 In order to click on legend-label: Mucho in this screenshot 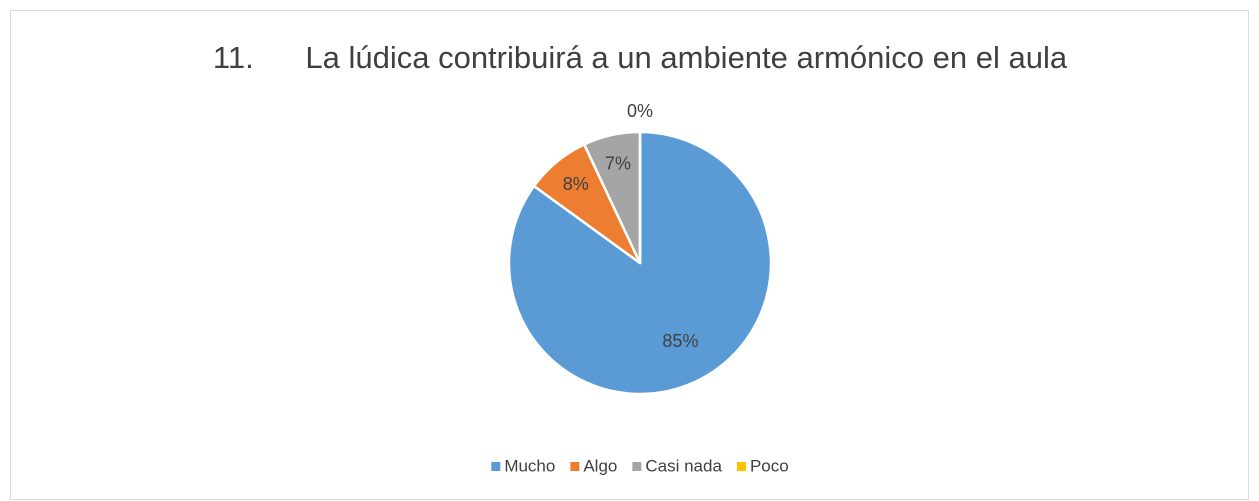, I will do `click(529, 465)`.